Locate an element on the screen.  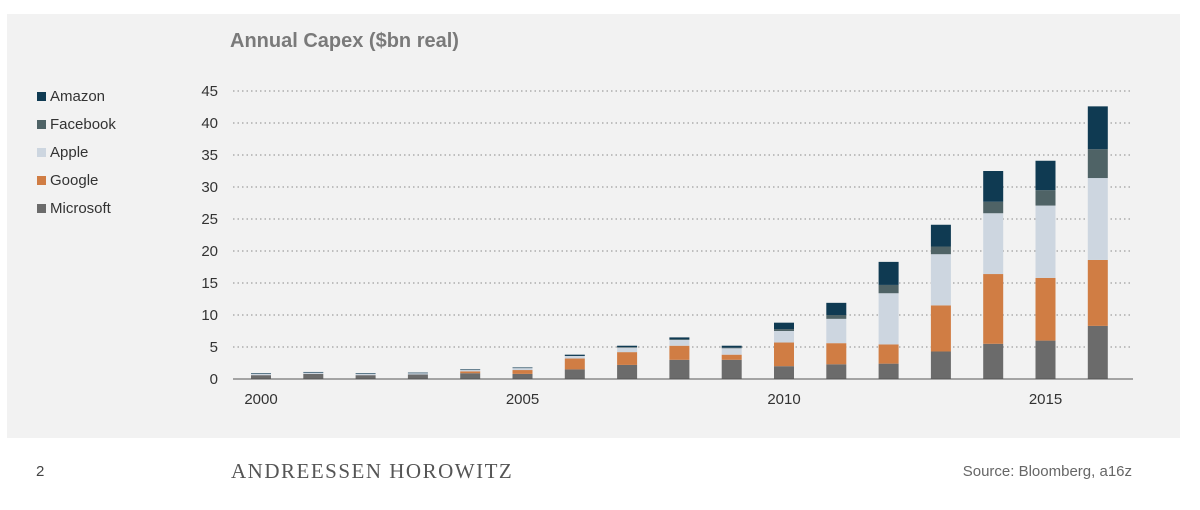
bar-stack-2013 is located at coordinates (940, 301).